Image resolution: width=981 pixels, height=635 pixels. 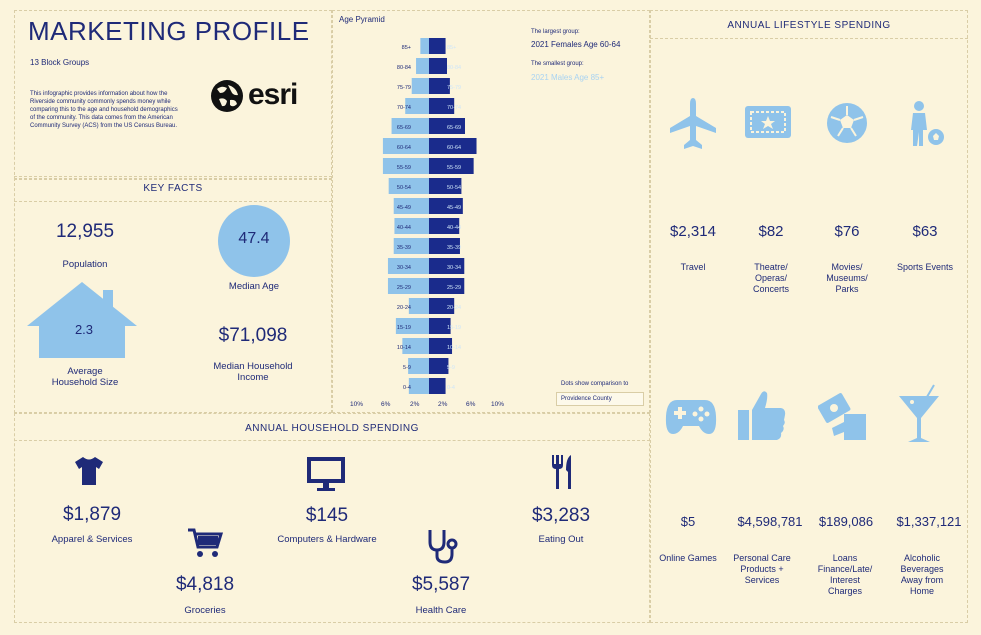 What do you see at coordinates (205, 610) in the screenshot?
I see `groceries-label: Groceries` at bounding box center [205, 610].